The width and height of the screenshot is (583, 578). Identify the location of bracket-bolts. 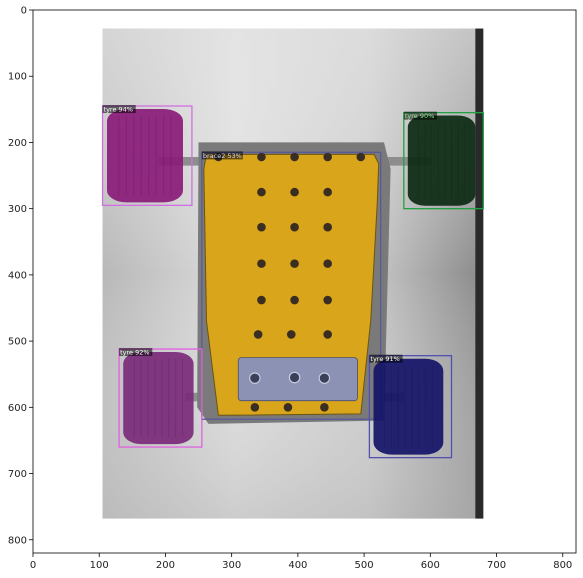
(290, 377).